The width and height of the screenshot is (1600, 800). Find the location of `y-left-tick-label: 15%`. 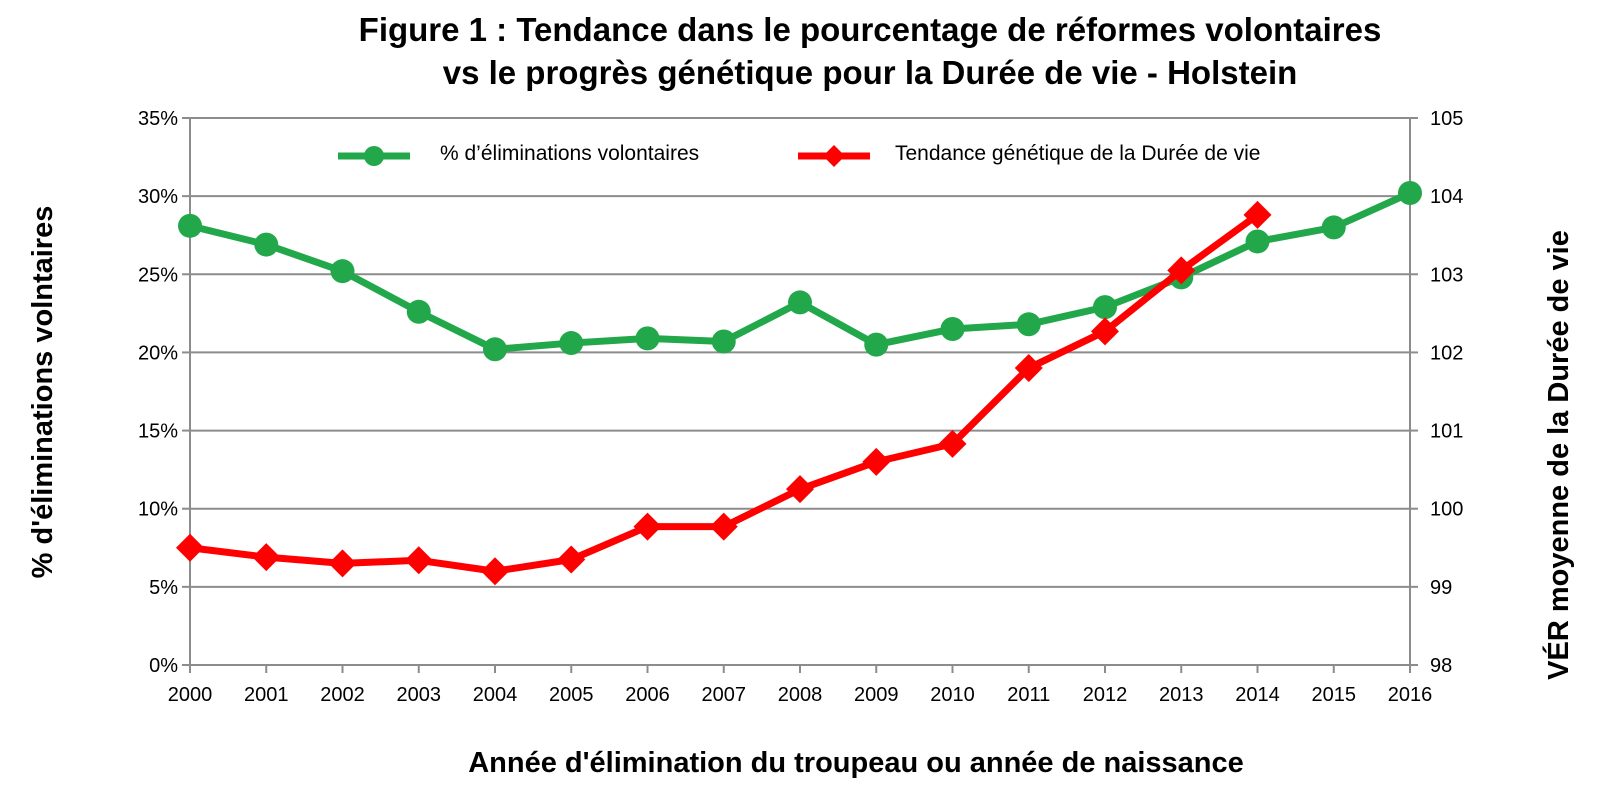

y-left-tick-label: 15% is located at coordinates (158, 432).